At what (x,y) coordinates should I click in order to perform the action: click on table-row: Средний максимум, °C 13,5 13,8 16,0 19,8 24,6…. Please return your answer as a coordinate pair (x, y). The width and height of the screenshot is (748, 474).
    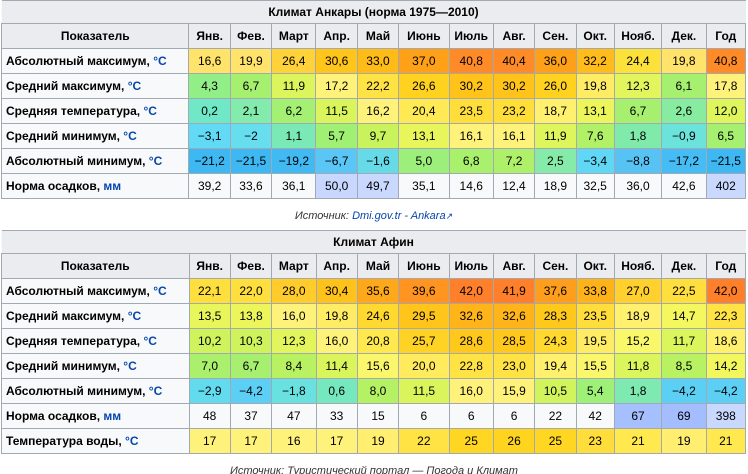
    Looking at the image, I should click on (374, 316).